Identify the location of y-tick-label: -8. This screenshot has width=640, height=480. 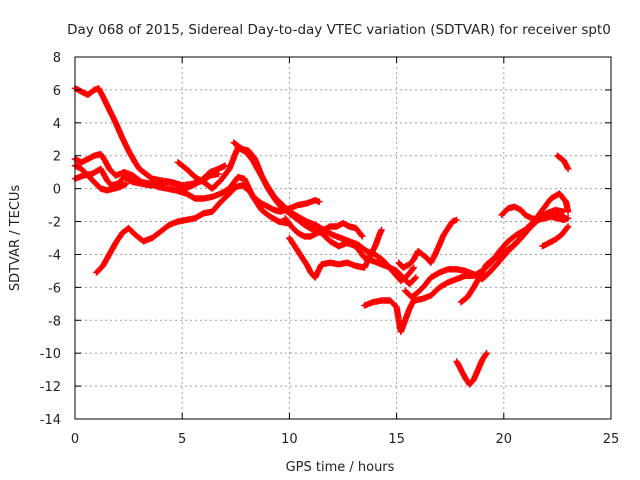
(54, 321).